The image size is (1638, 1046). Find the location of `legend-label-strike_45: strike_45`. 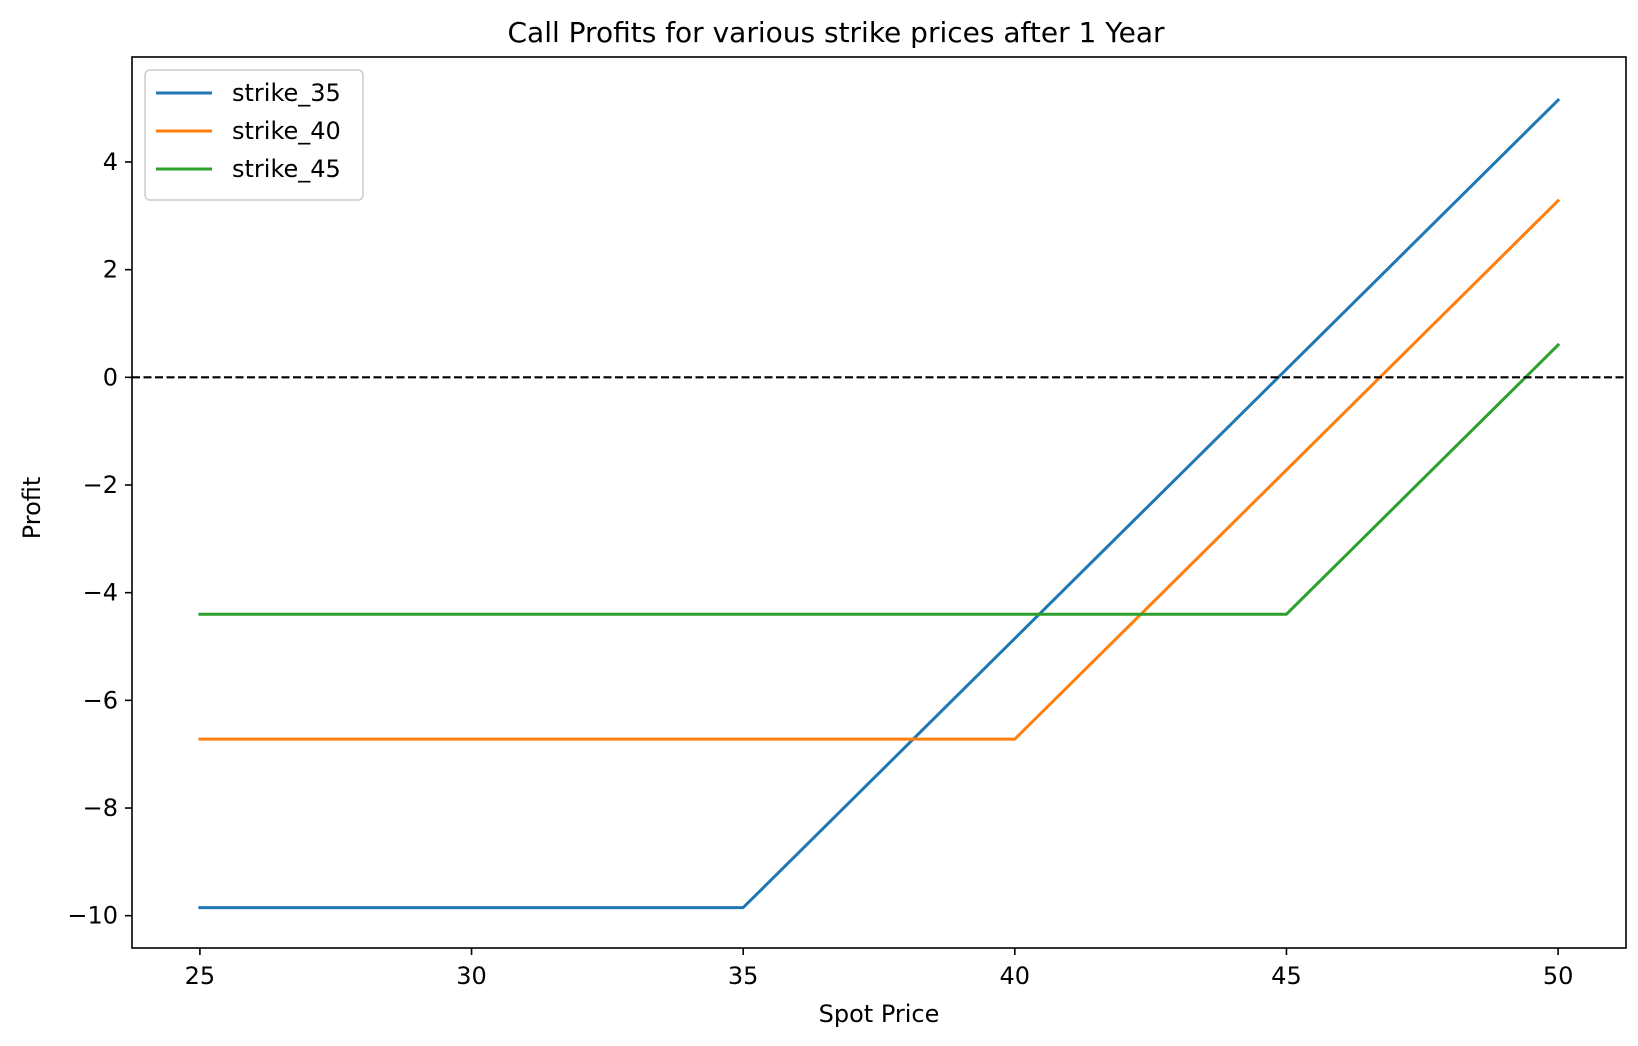

legend-label-strike_45: strike_45 is located at coordinates (286, 169).